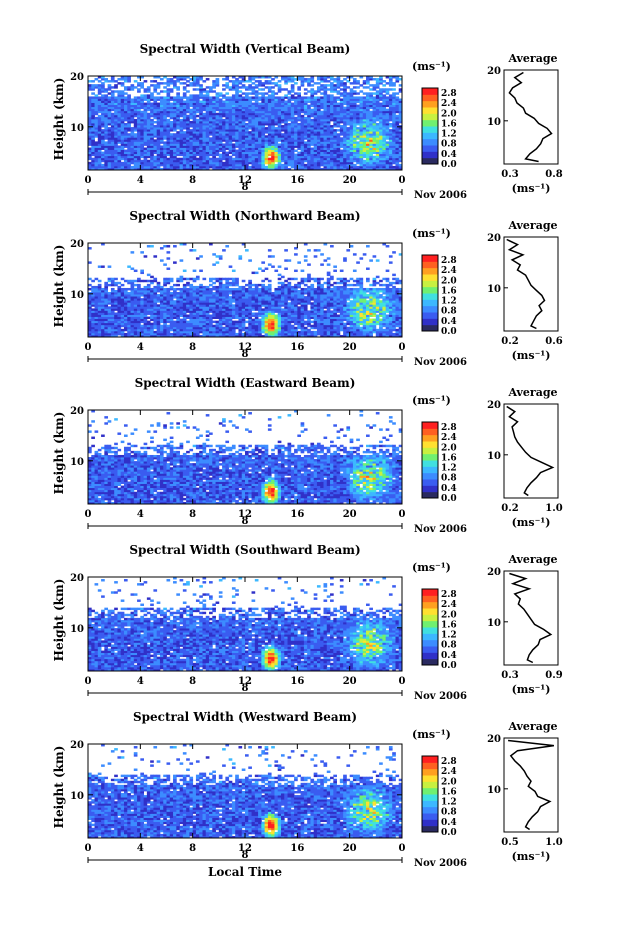  I want to click on panel-title: Spectral Width (Eastward Beam), so click(245, 383).